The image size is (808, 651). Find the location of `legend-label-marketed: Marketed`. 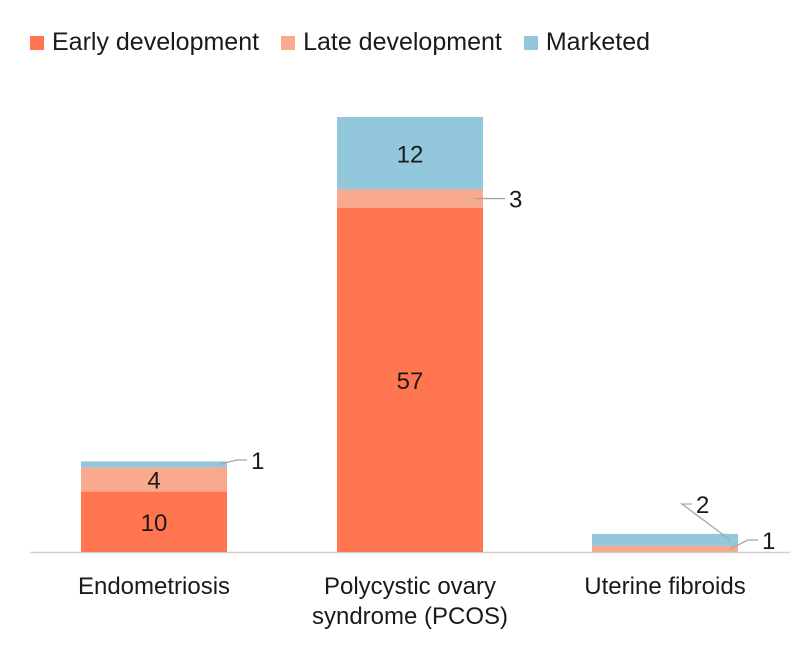

legend-label-marketed: Marketed is located at coordinates (598, 42).